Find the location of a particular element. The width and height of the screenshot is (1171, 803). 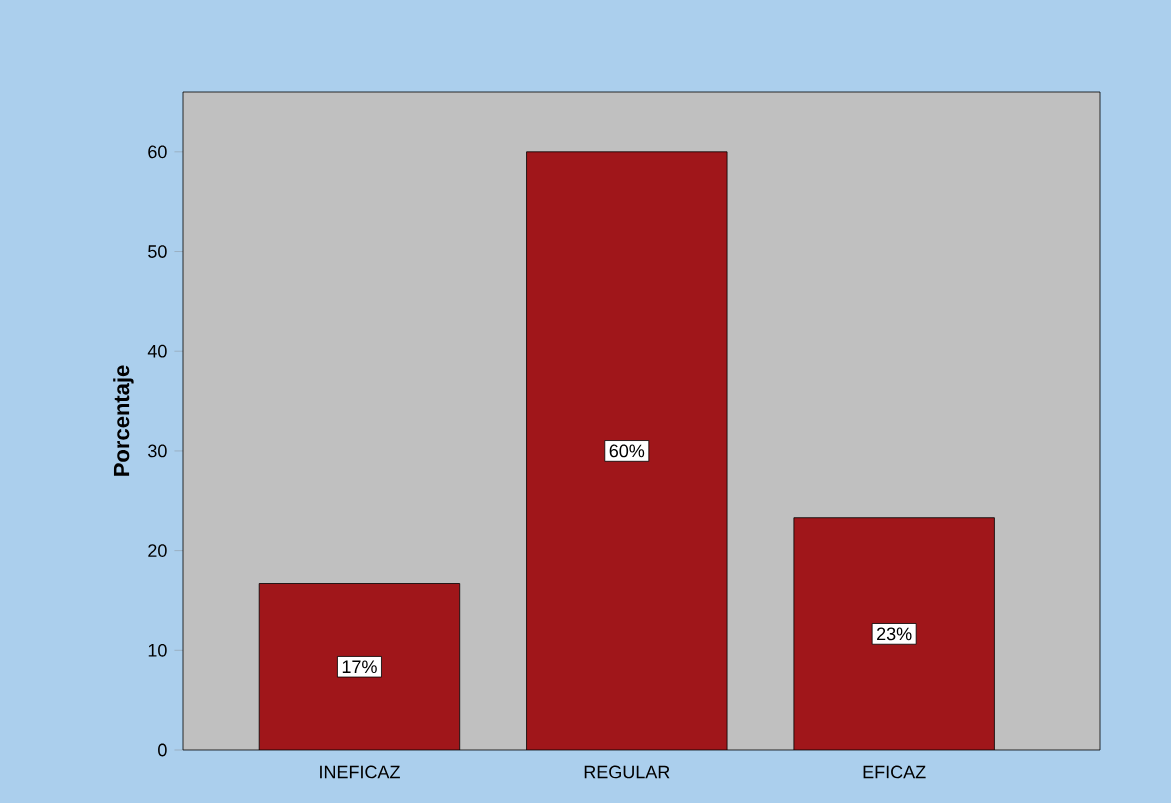

data-label: 60% is located at coordinates (627, 451).